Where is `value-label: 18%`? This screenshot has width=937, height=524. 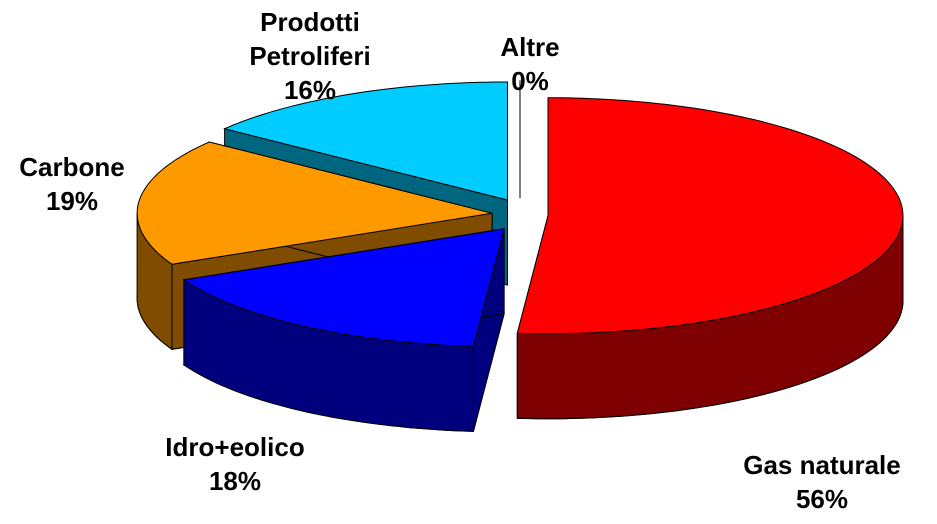 value-label: 18% is located at coordinates (235, 481).